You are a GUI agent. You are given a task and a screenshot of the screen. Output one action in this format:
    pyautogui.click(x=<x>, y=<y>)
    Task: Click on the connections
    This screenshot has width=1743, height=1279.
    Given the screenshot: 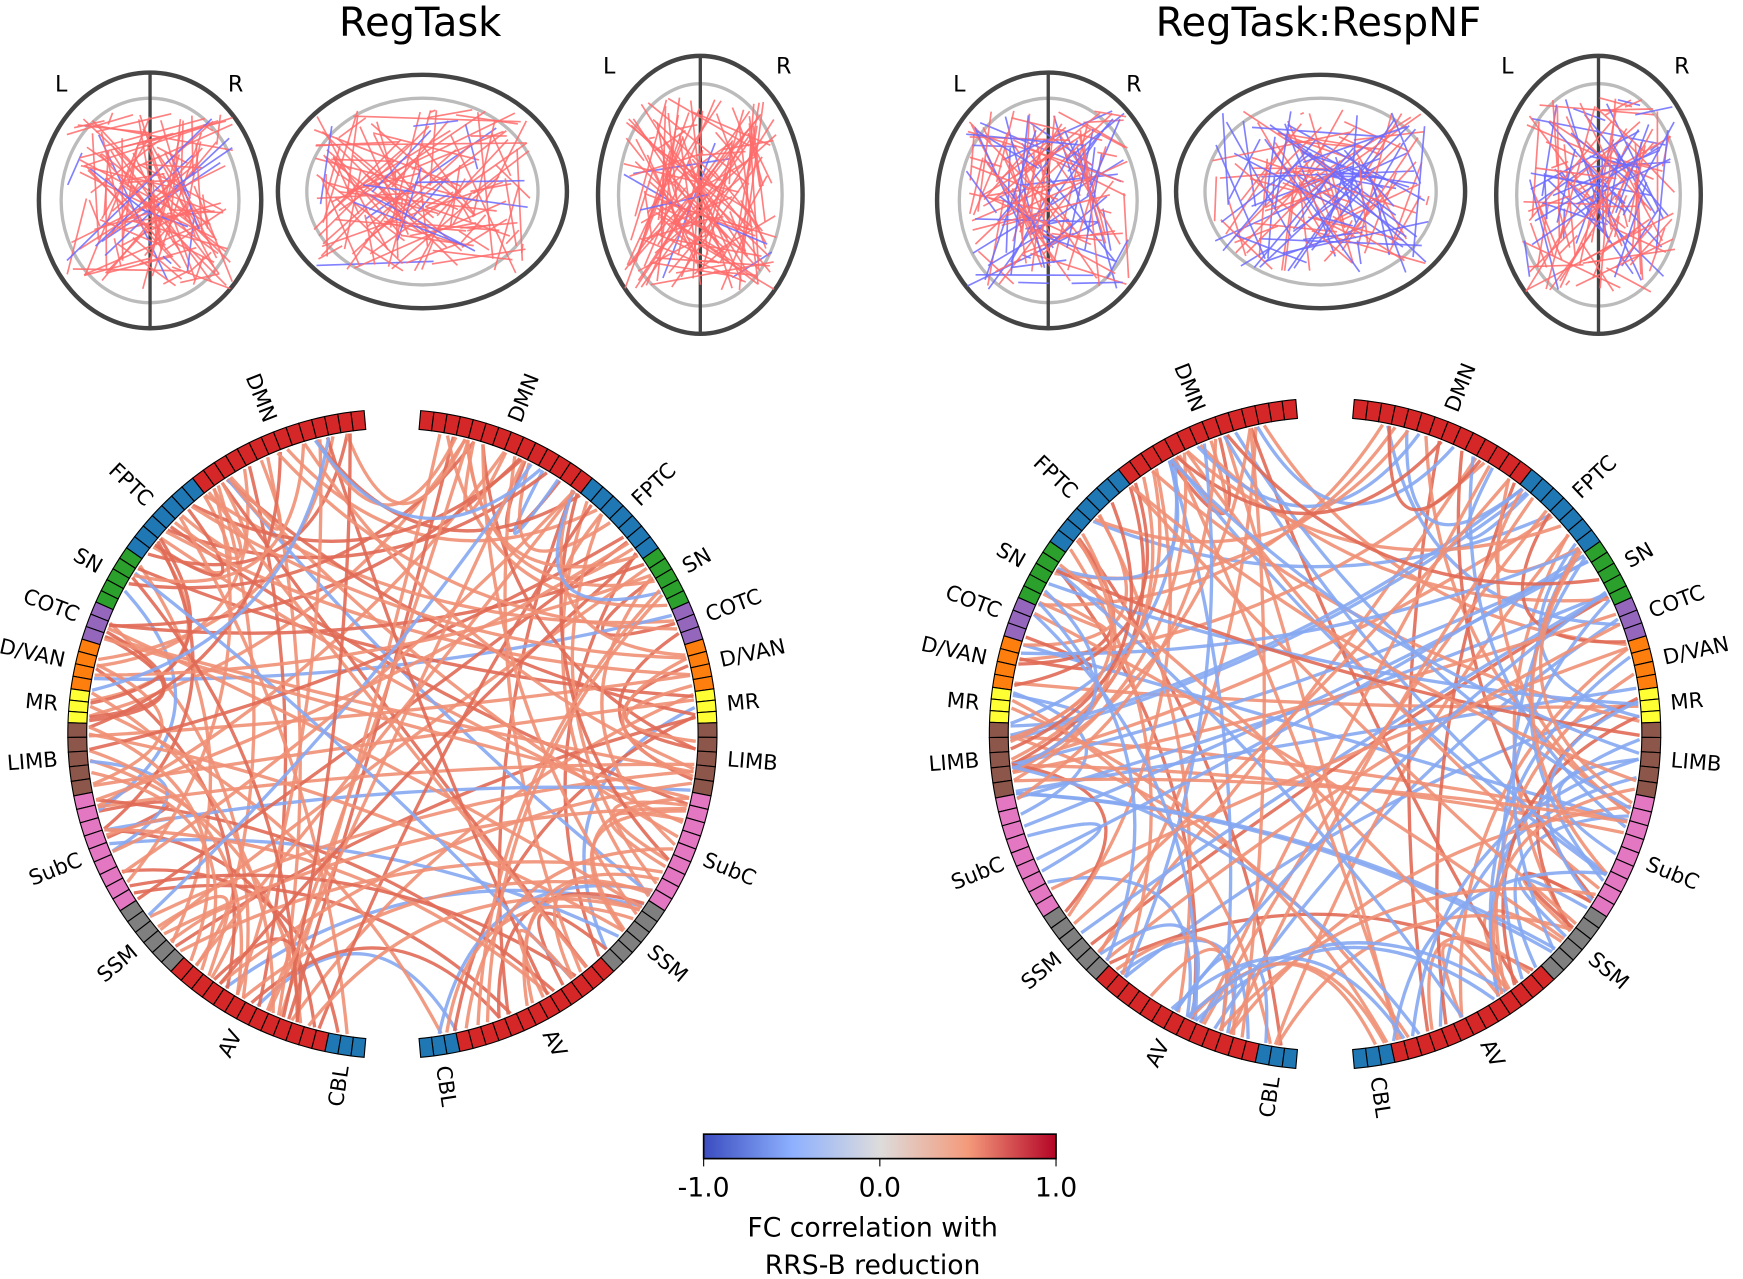 What is the action you would take?
    pyautogui.click(x=150, y=201)
    